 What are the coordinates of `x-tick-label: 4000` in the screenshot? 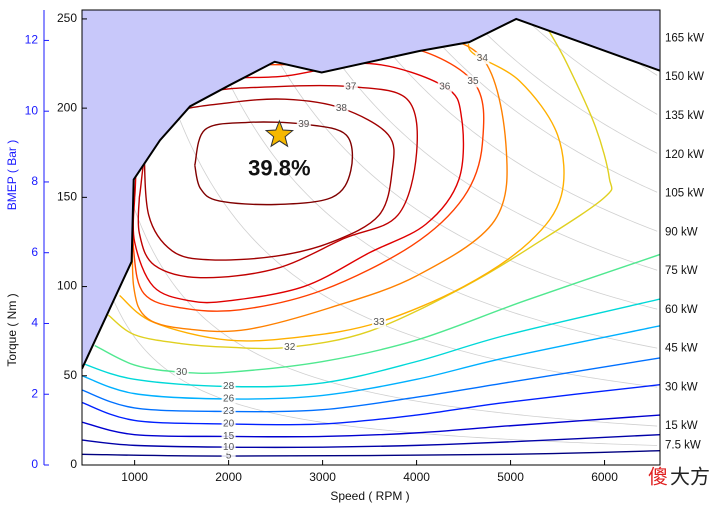 It's located at (416, 477).